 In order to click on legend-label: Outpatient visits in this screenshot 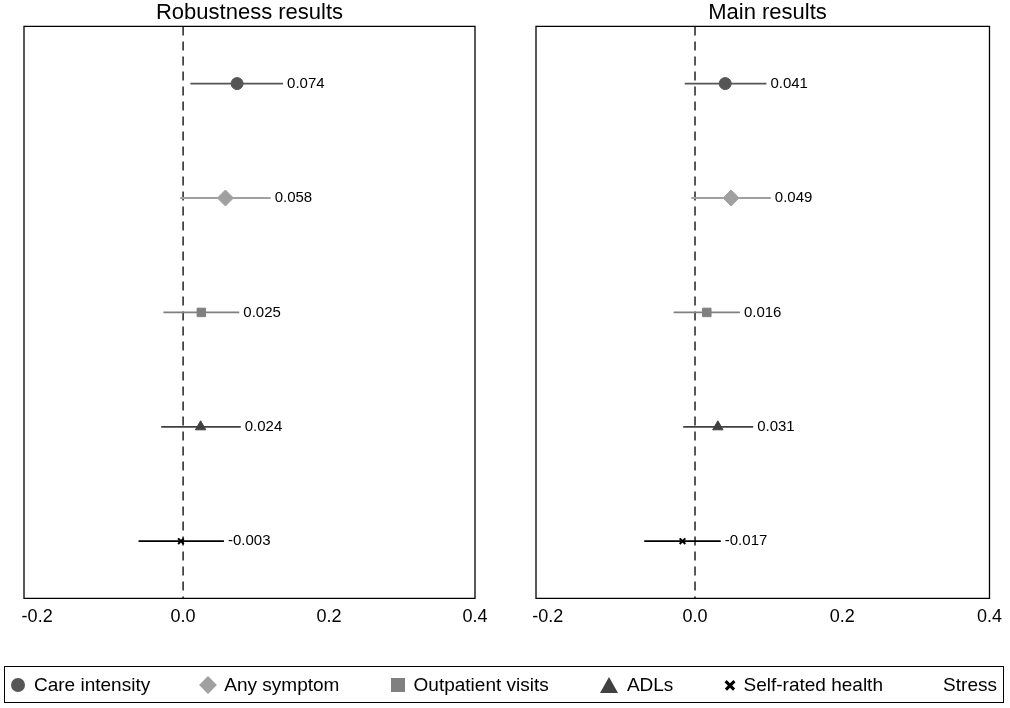, I will do `click(481, 684)`.